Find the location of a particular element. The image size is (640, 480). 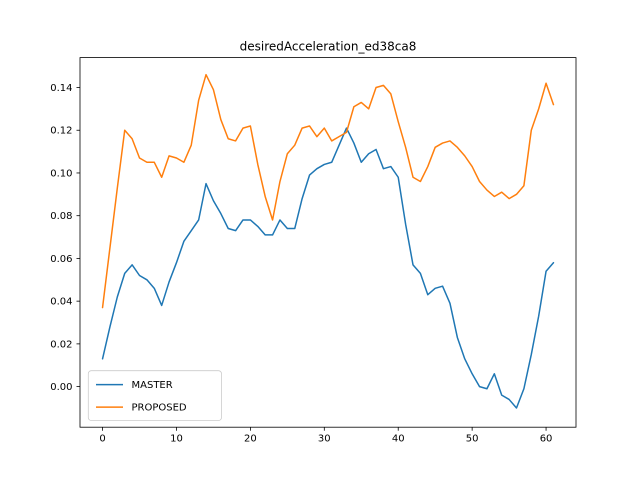

x-tick-label: 40 is located at coordinates (398, 438).